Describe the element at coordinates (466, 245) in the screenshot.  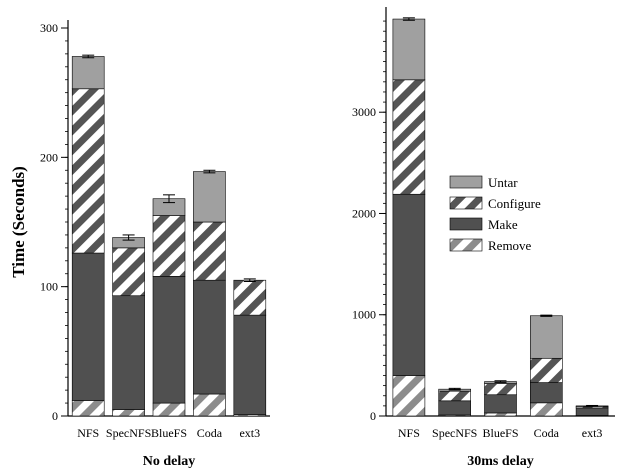
I see `legend-swatch-remove` at that location.